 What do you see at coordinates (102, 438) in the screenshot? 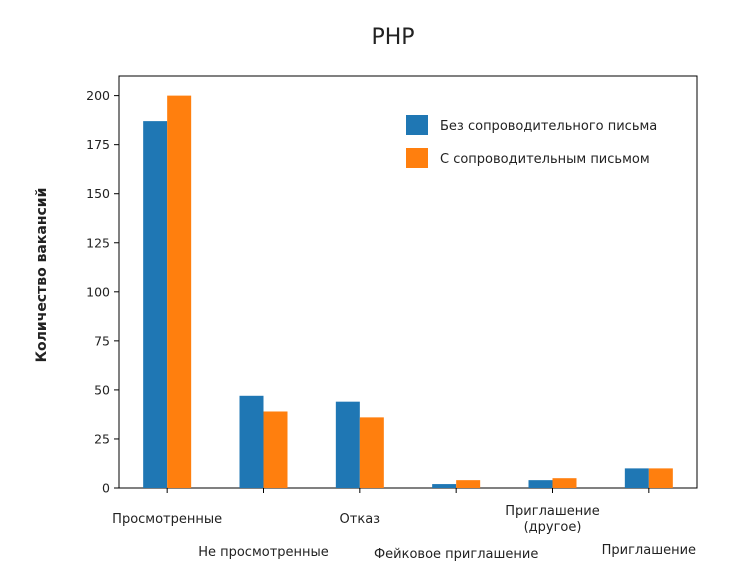
I see `y-tick-label: 25` at bounding box center [102, 438].